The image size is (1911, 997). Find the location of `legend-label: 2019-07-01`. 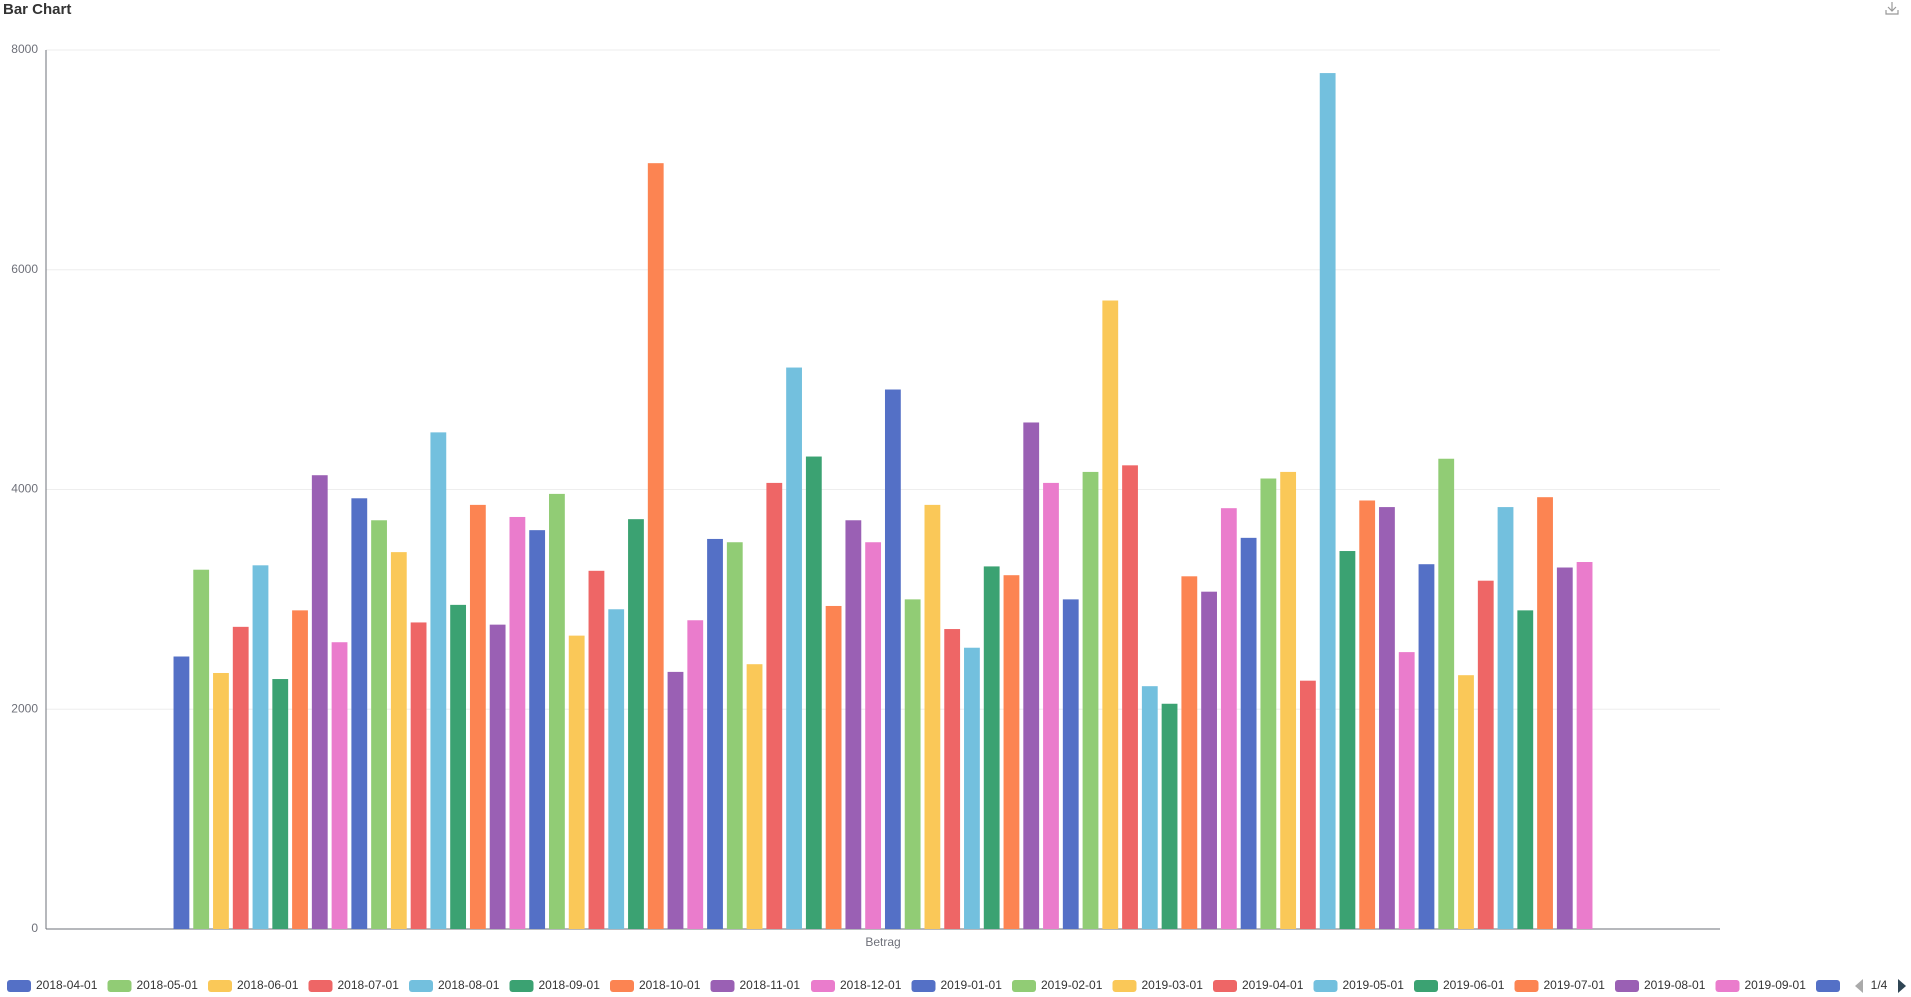

legend-label: 2019-07-01 is located at coordinates (1575, 985).